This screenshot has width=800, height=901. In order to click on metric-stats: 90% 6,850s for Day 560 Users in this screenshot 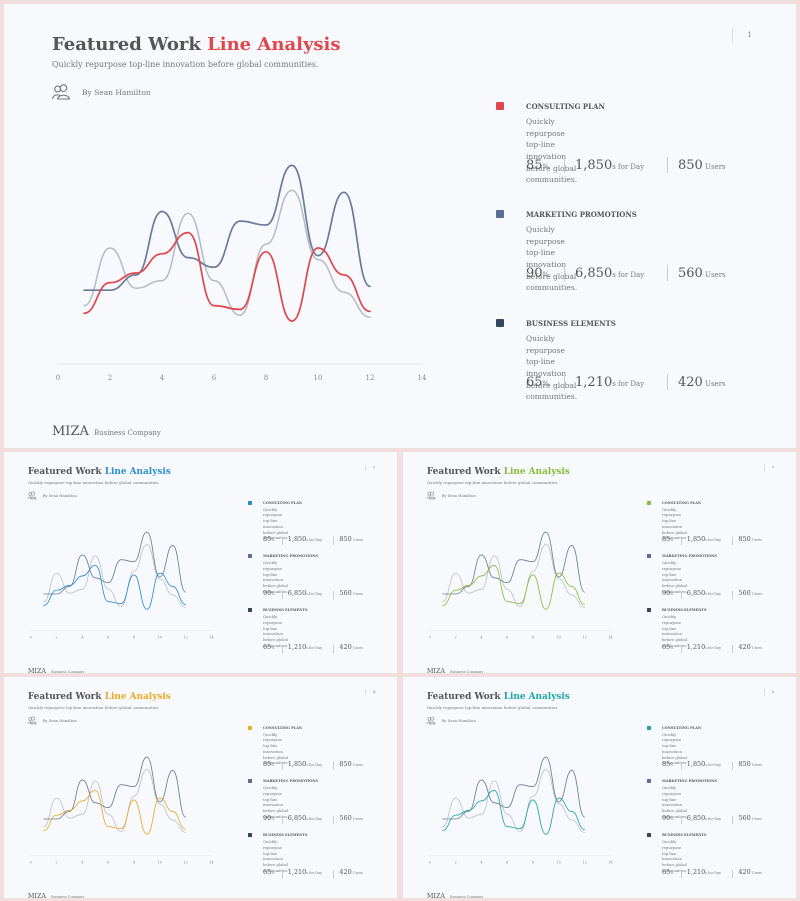, I will do `click(715, 814)`.